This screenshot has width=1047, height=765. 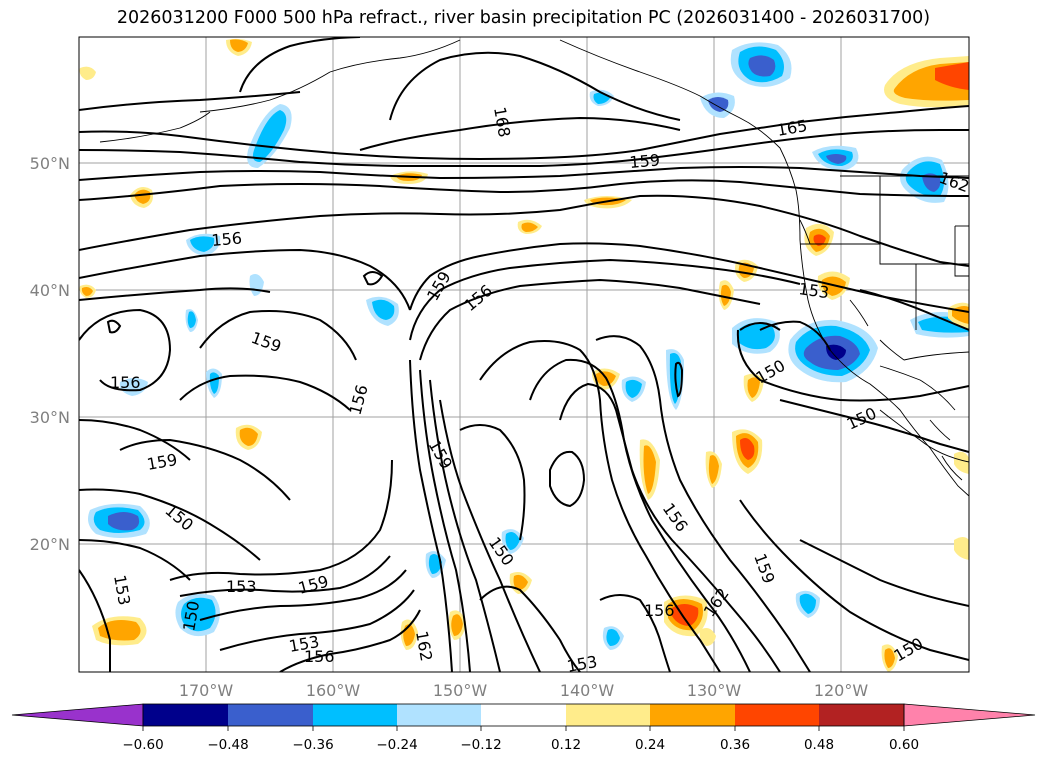 I want to click on colorbar-ticks, so click(x=523, y=728).